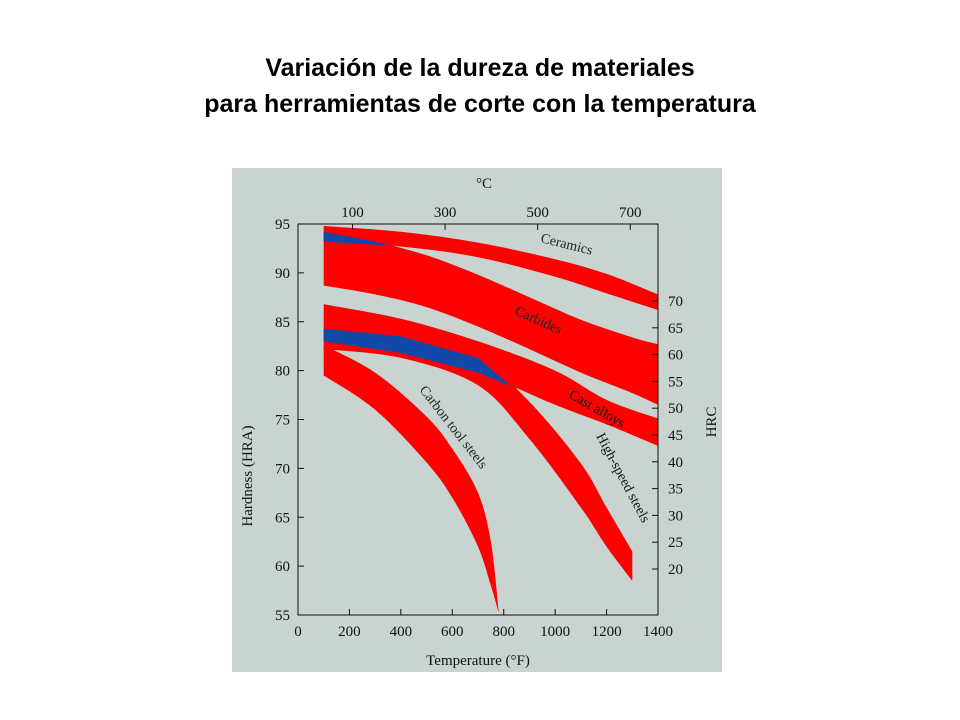 Image resolution: width=960 pixels, height=720 pixels. What do you see at coordinates (675, 302) in the screenshot?
I see `y2-tick-label: 70` at bounding box center [675, 302].